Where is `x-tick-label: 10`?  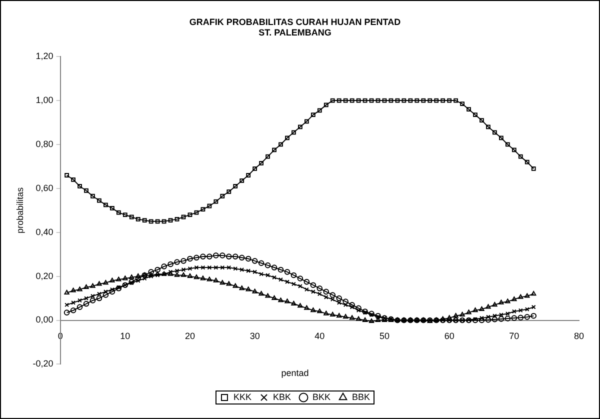 x-tick-label: 10 is located at coordinates (125, 336).